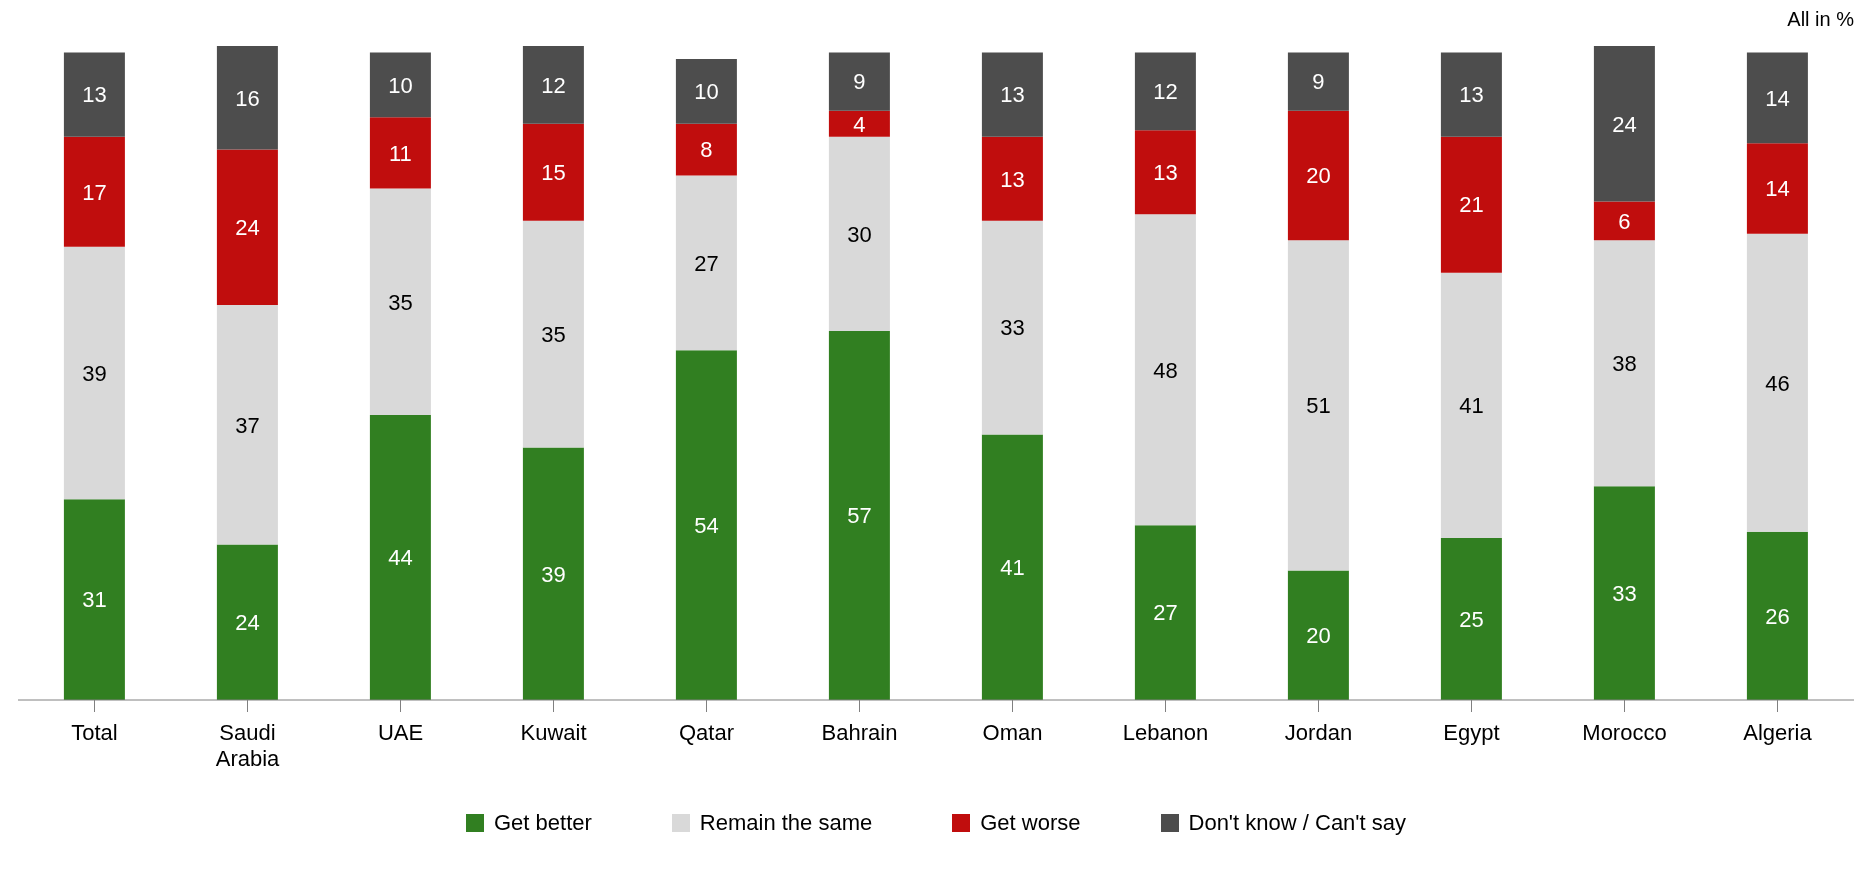 The image size is (1872, 875). What do you see at coordinates (1778, 732) in the screenshot?
I see `x-tick-label: Algeria` at bounding box center [1778, 732].